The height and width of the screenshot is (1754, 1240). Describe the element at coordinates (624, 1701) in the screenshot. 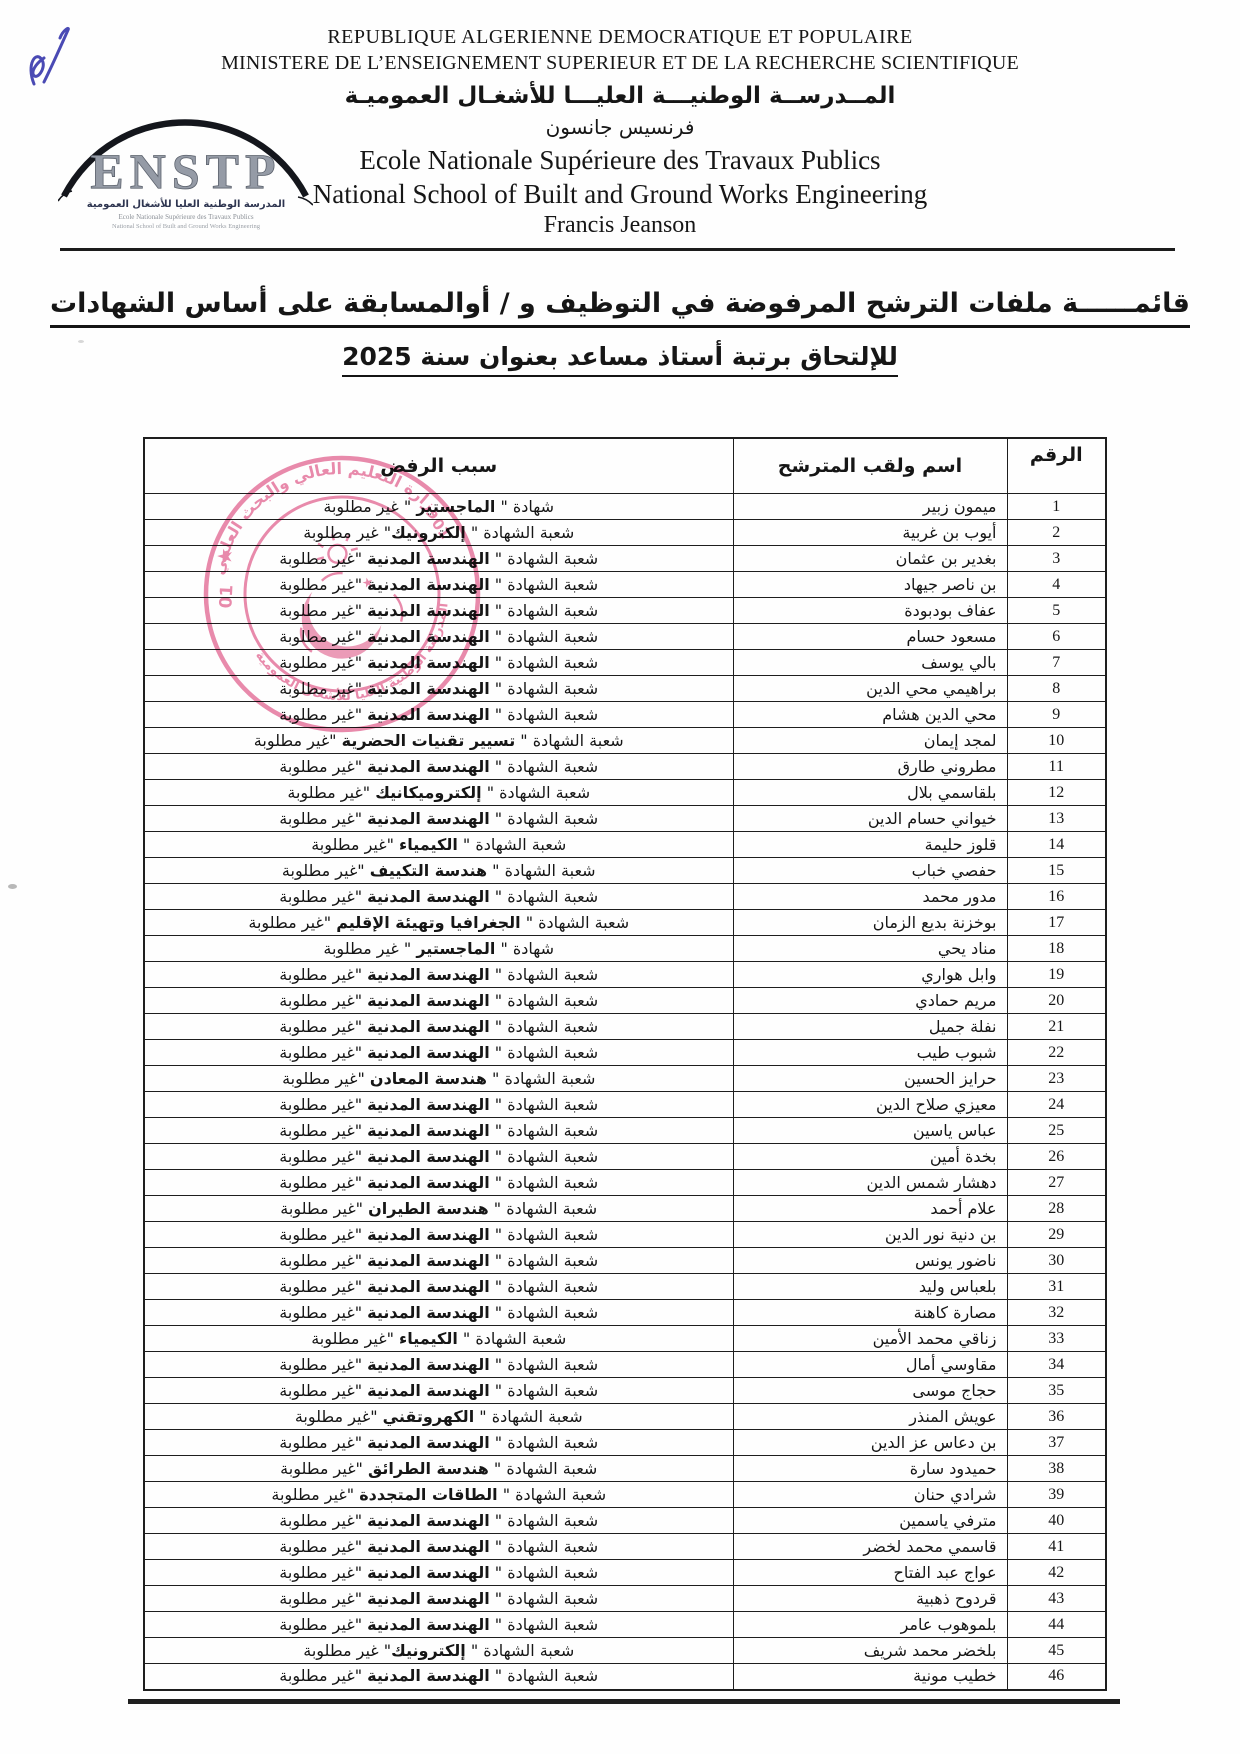

I see `bottom-rule` at that location.